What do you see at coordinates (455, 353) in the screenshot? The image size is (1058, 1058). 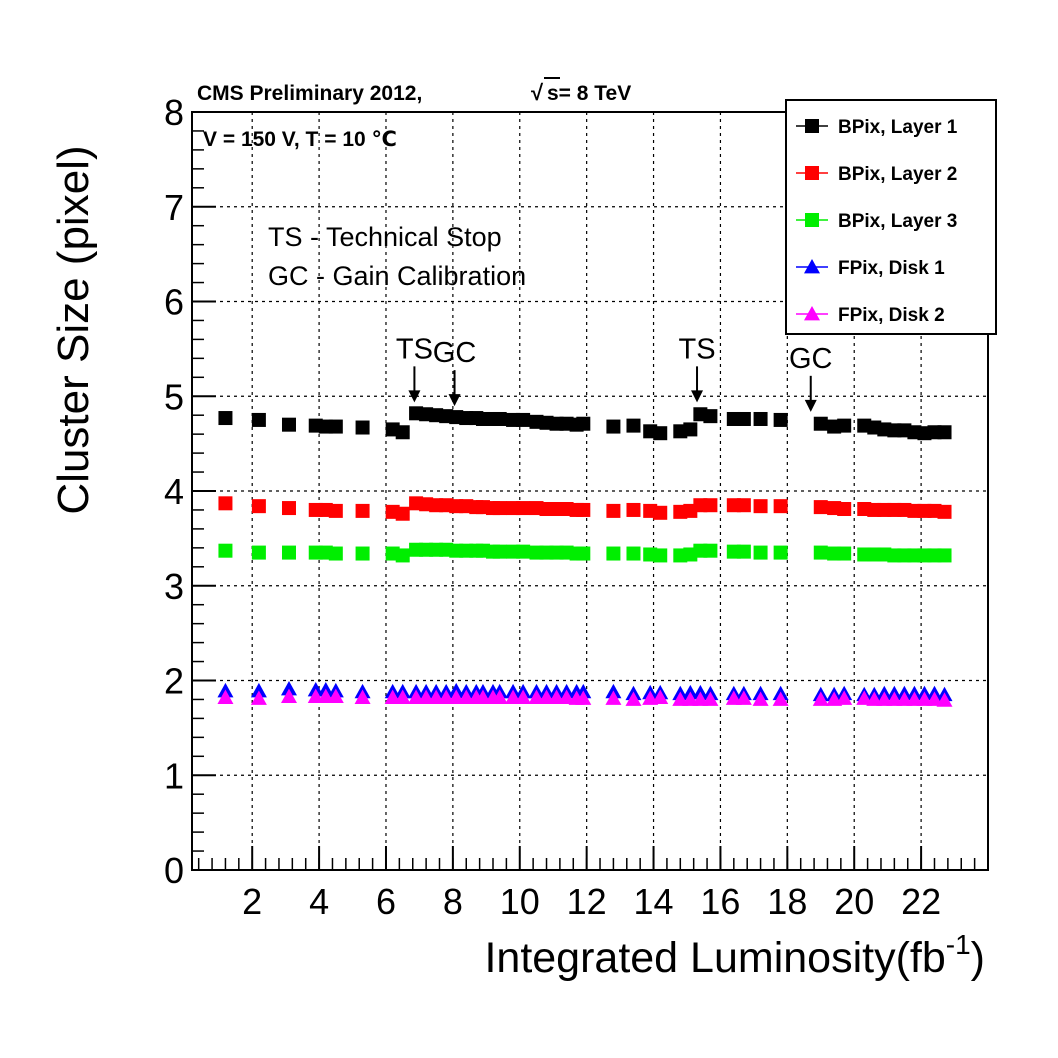 I see `annotation-label: GC` at bounding box center [455, 353].